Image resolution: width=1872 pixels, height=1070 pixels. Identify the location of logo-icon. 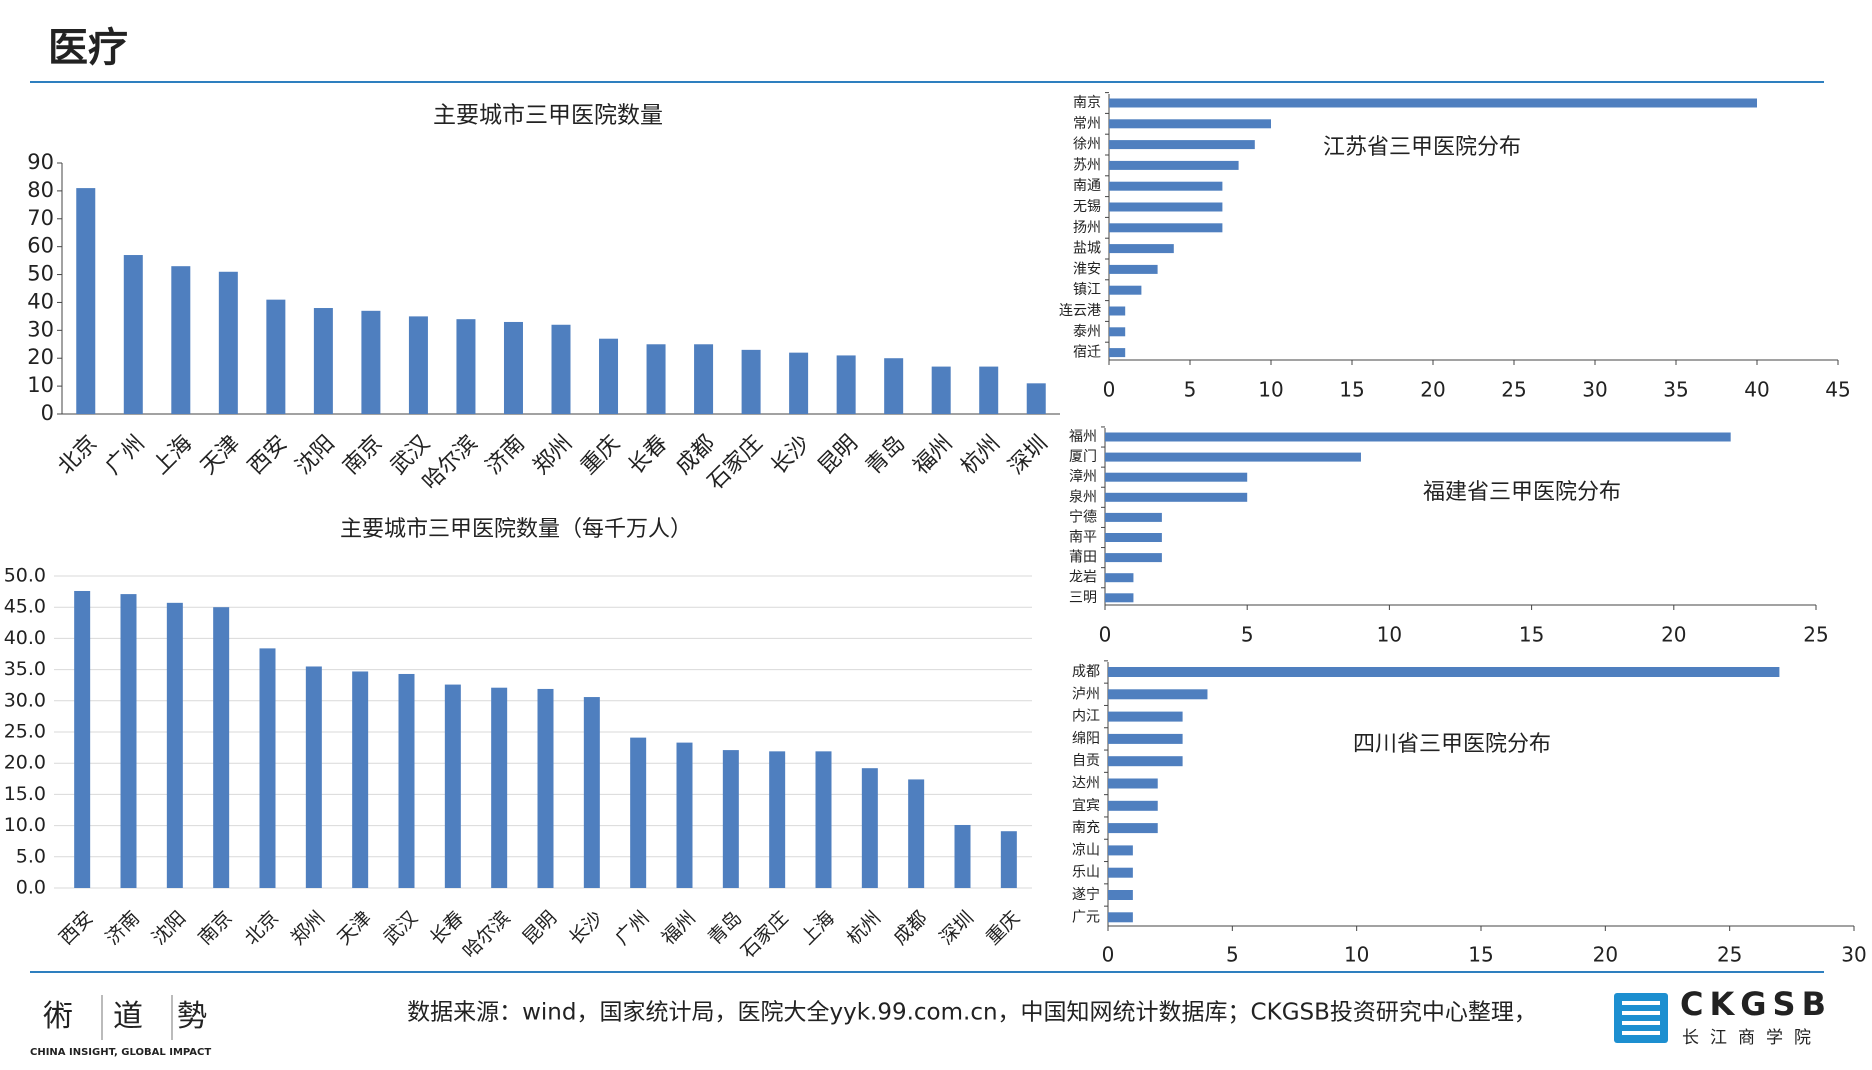
(1641, 1018).